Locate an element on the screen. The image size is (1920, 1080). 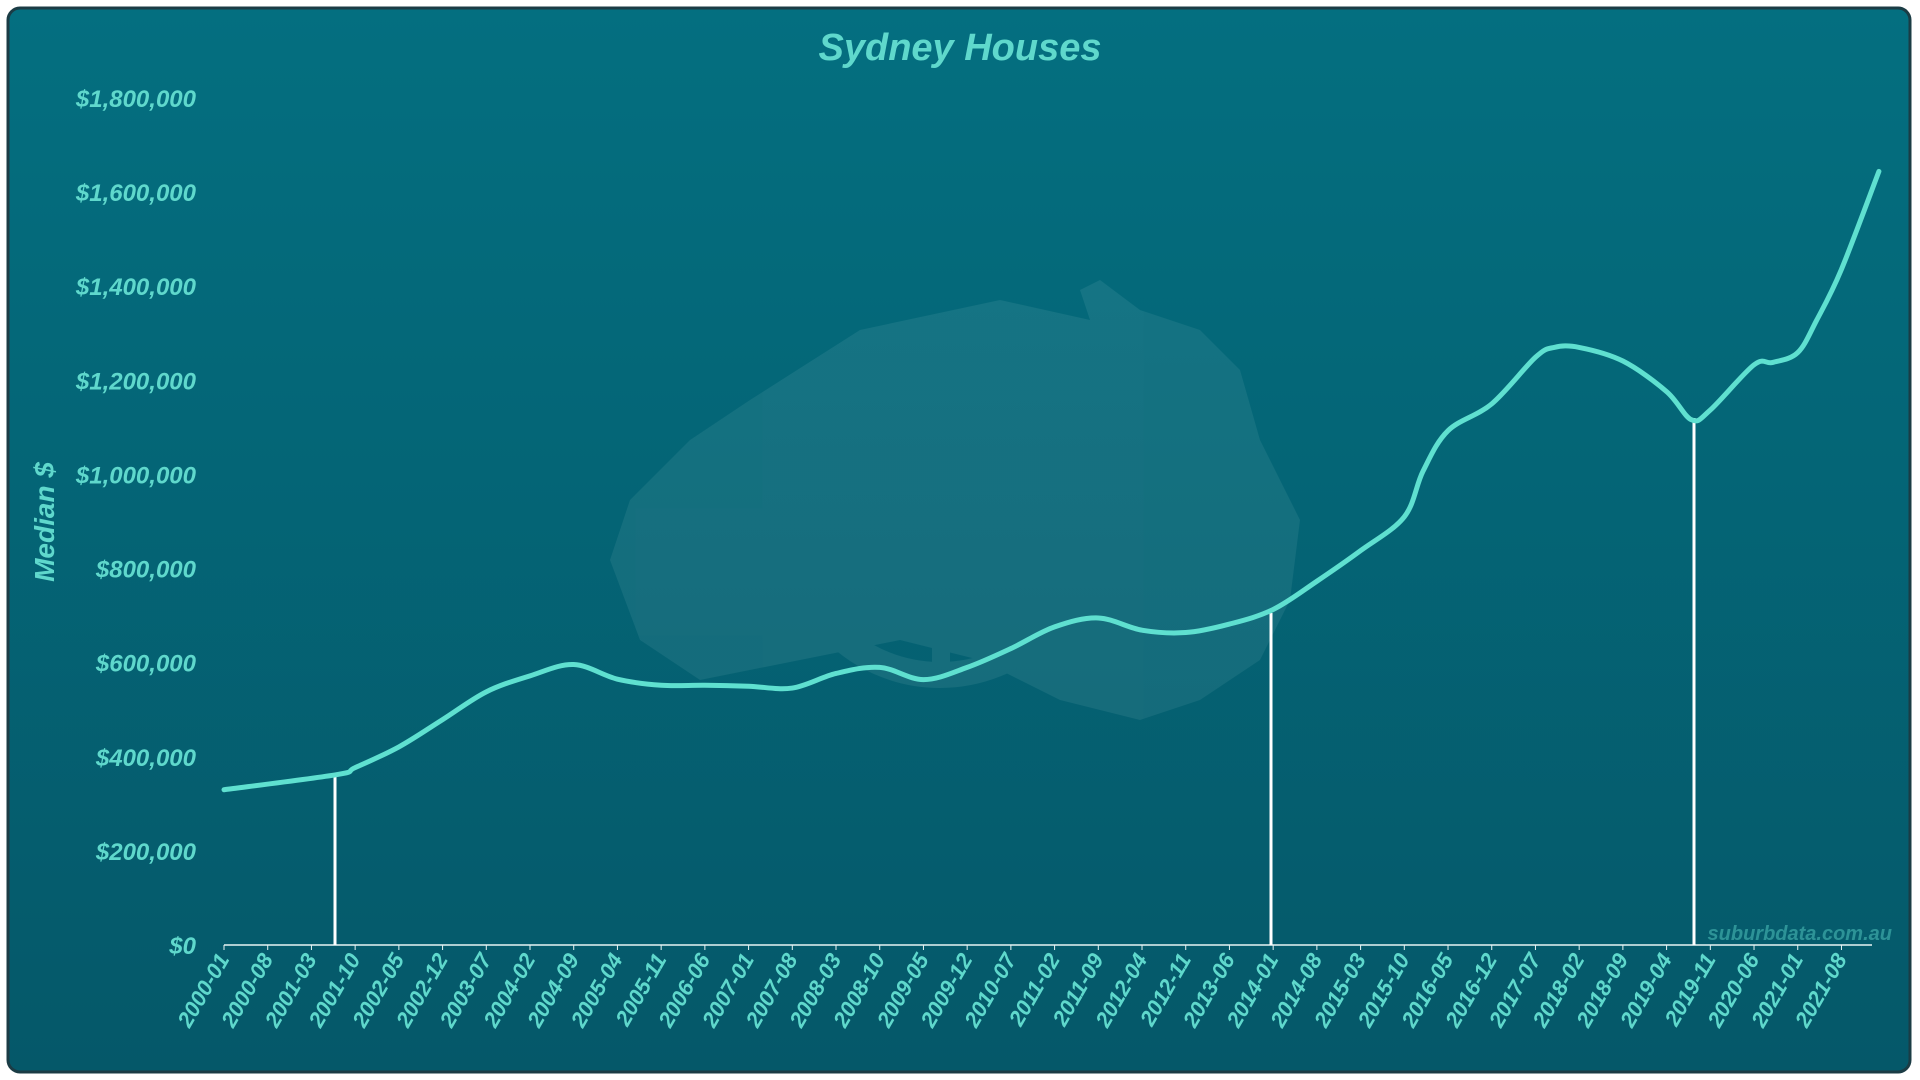
y-tick-label: $1,600,000 is located at coordinates (136, 193).